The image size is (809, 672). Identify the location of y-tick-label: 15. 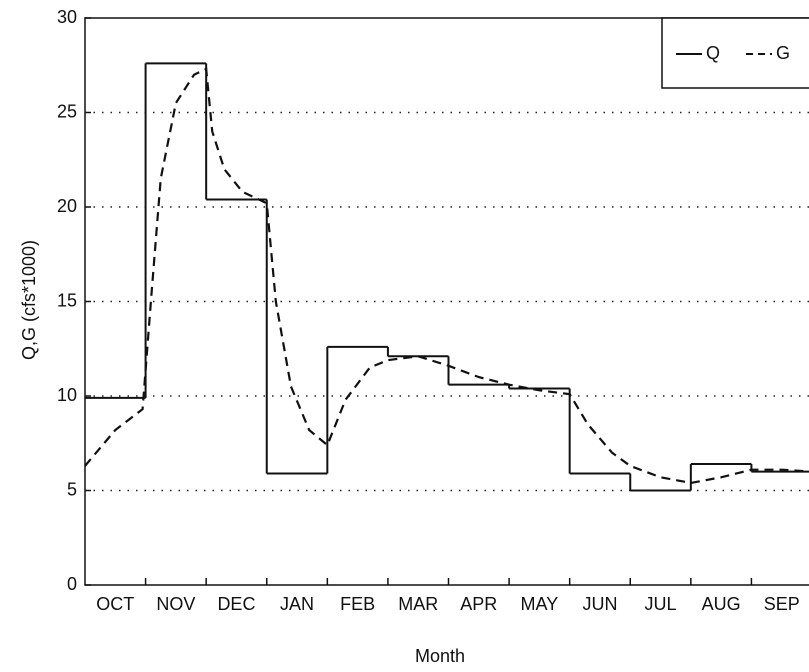
(67, 300).